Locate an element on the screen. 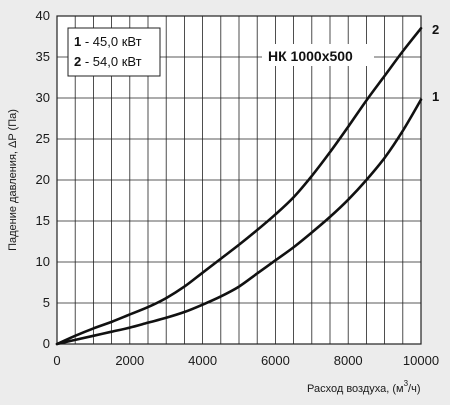 The height and width of the screenshot is (405, 450). y-tick-label: 25 is located at coordinates (43, 138).